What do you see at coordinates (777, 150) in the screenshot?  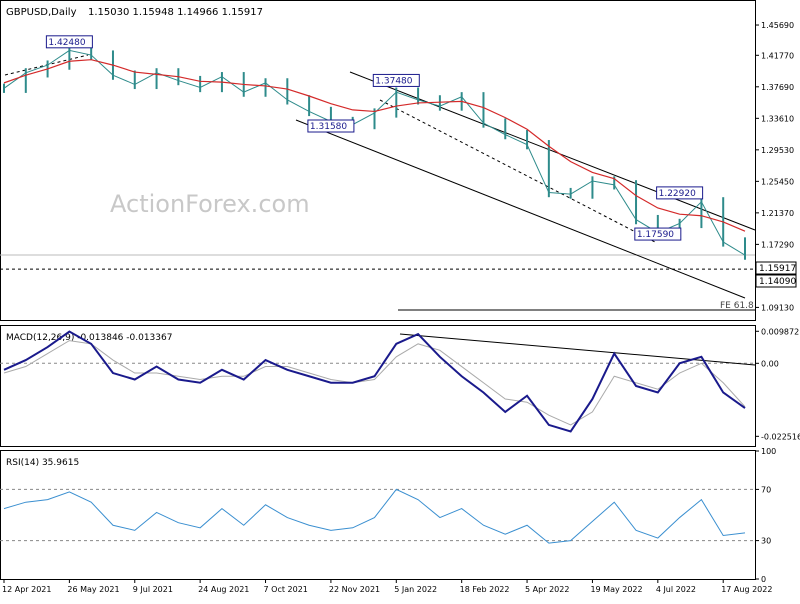 I see `y-tick-label: 1.29530` at bounding box center [777, 150].